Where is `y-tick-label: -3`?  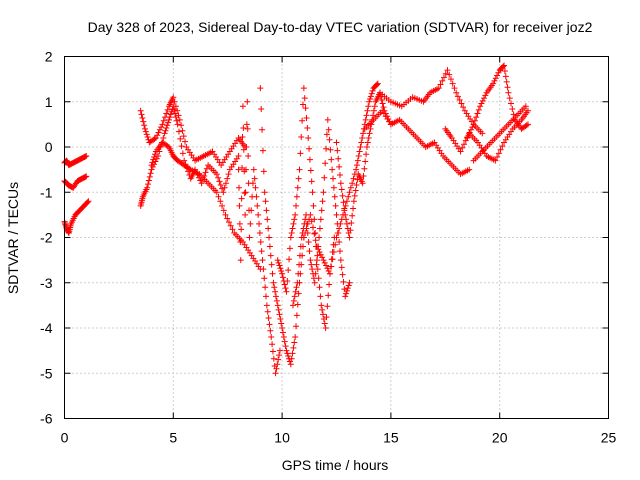 y-tick-label: -3 is located at coordinates (46, 283).